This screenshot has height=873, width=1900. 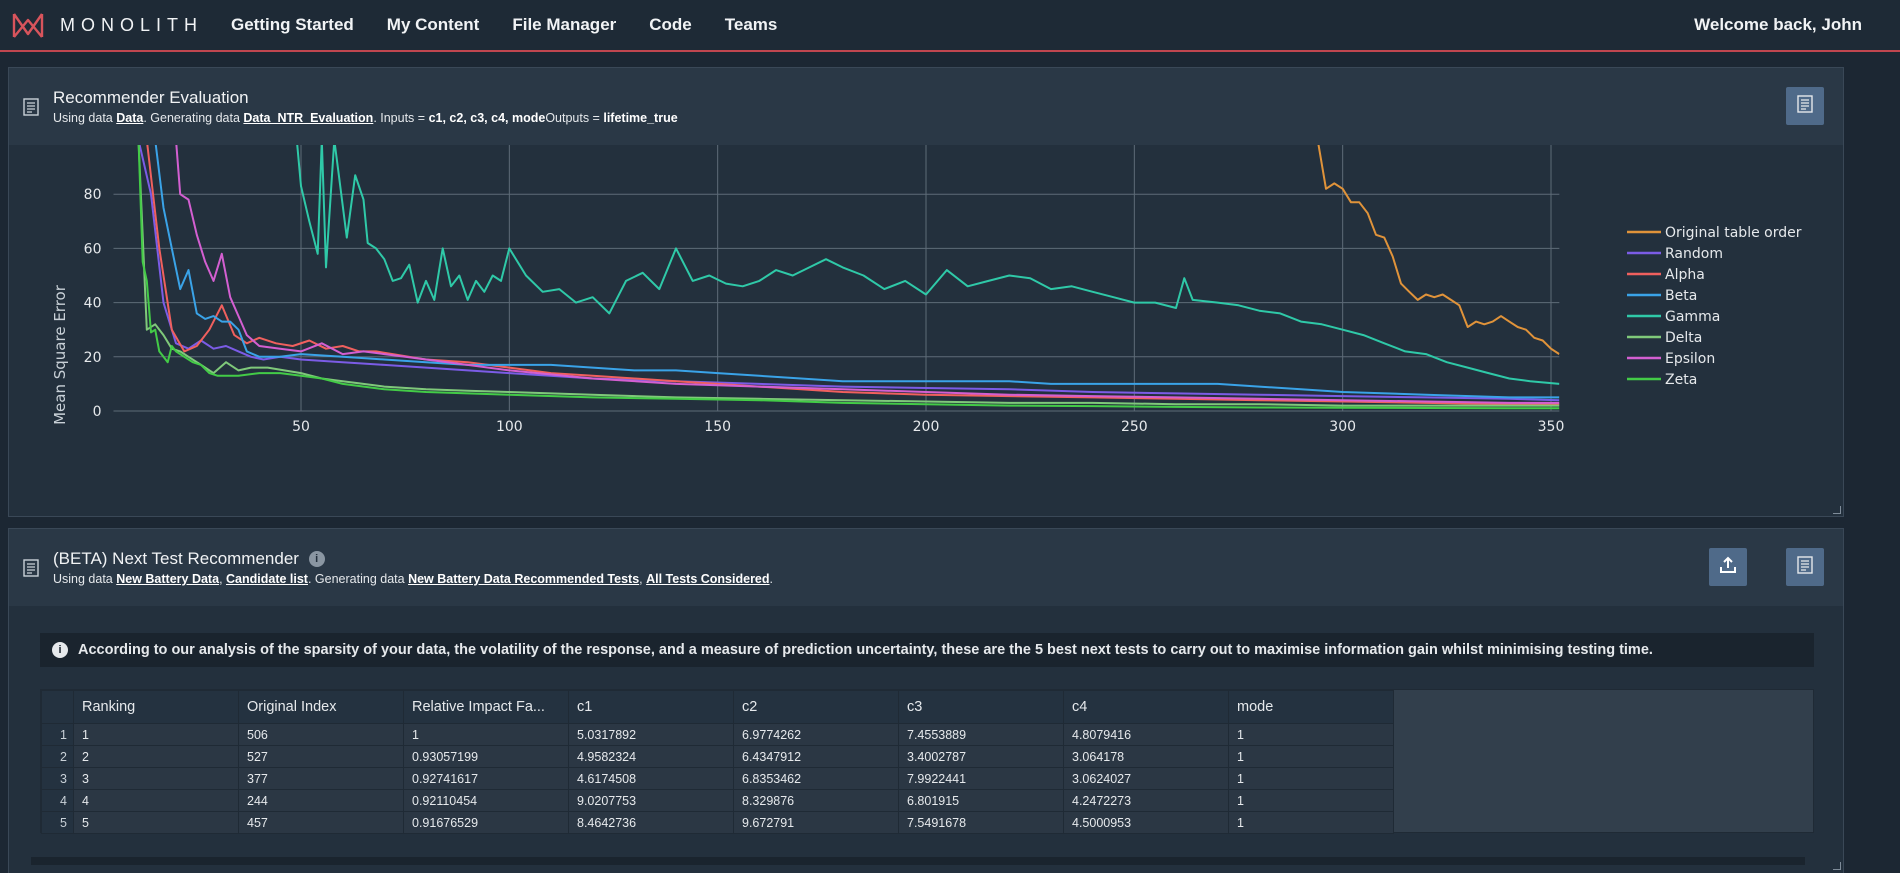 What do you see at coordinates (486, 822) in the screenshot?
I see `table-cell: 0.91676529` at bounding box center [486, 822].